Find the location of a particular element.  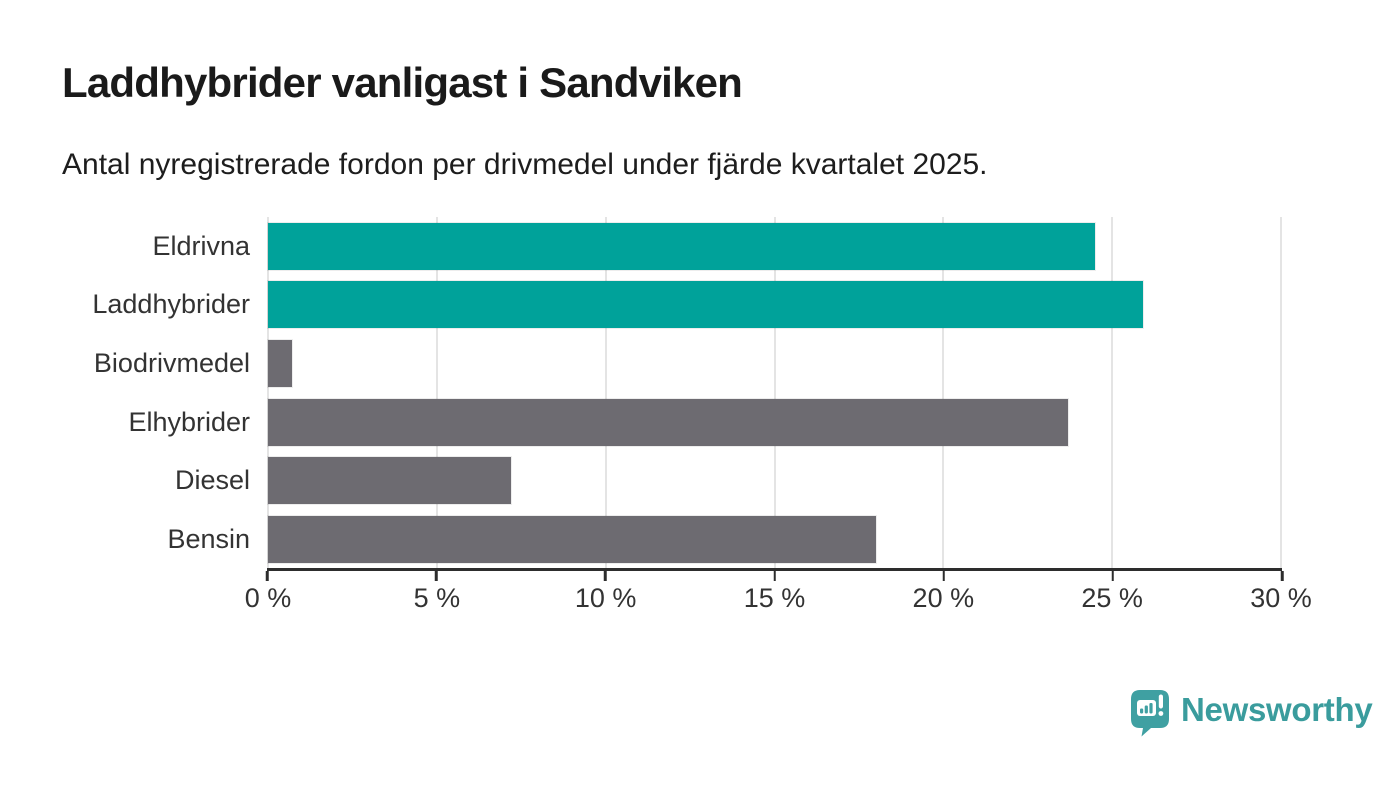

category-label: Eldrivna is located at coordinates (201, 245).